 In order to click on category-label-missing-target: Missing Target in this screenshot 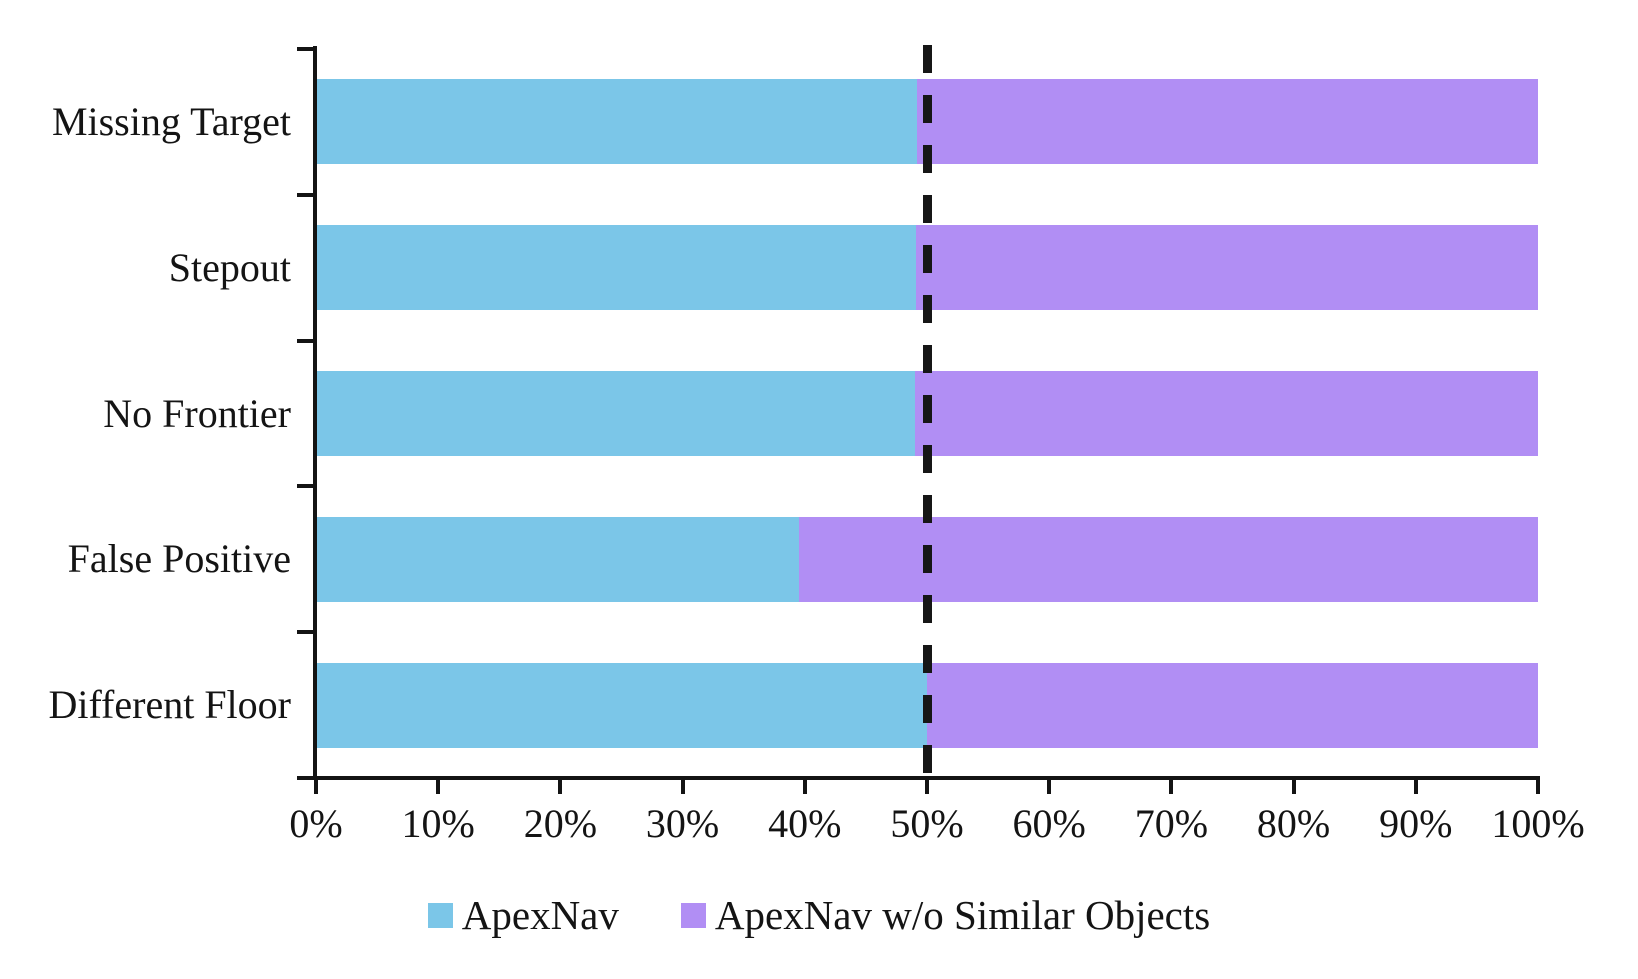, I will do `click(171, 121)`.